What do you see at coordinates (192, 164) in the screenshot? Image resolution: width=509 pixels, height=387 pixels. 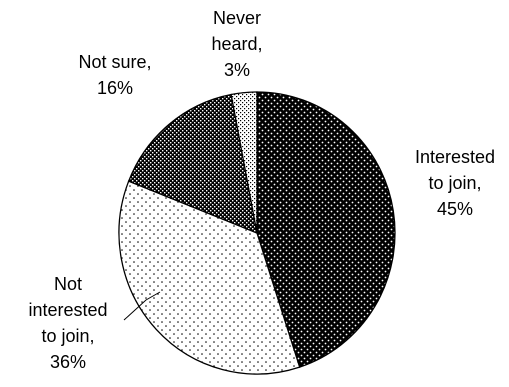 I see `pie-slice-not-sure` at bounding box center [192, 164].